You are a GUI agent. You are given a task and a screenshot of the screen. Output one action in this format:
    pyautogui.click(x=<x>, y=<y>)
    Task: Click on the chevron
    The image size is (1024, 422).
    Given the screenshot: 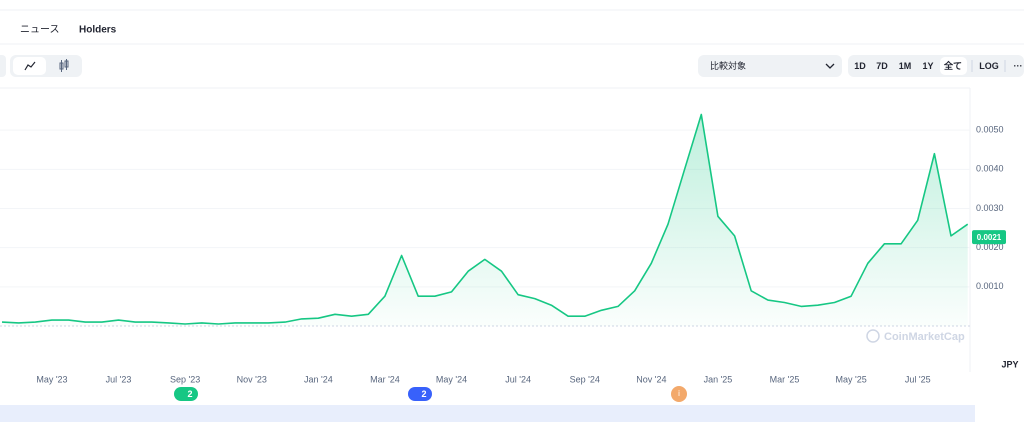 What is the action you would take?
    pyautogui.click(x=830, y=66)
    